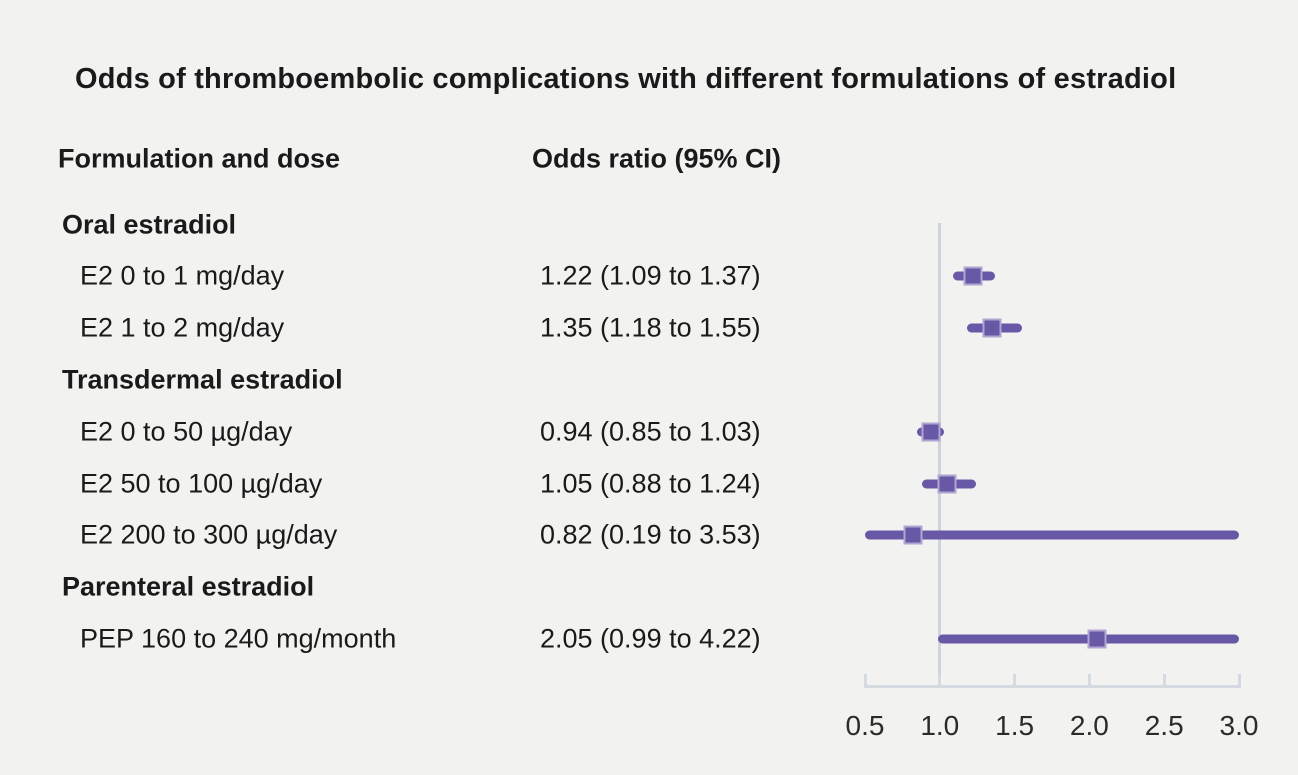 The height and width of the screenshot is (775, 1298). What do you see at coordinates (238, 638) in the screenshot?
I see `row-label: PEP 160 to 240 mg/month` at bounding box center [238, 638].